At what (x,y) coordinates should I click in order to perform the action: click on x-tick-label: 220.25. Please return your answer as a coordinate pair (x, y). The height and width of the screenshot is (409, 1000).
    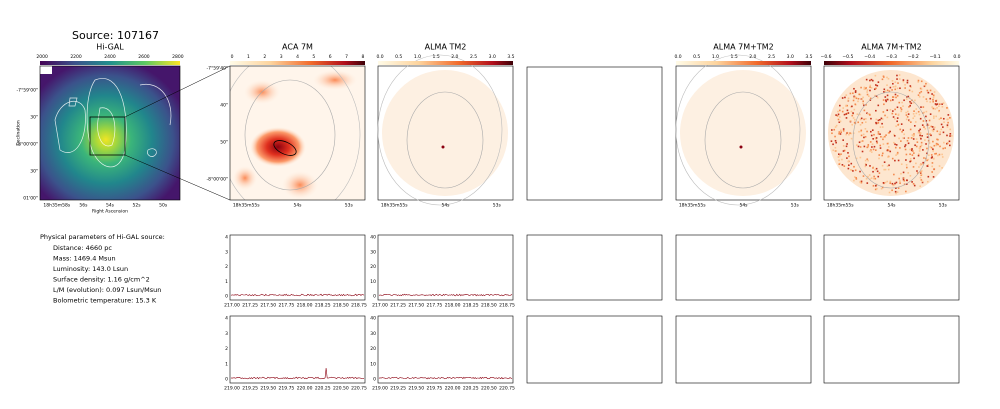
    Looking at the image, I should click on (323, 389).